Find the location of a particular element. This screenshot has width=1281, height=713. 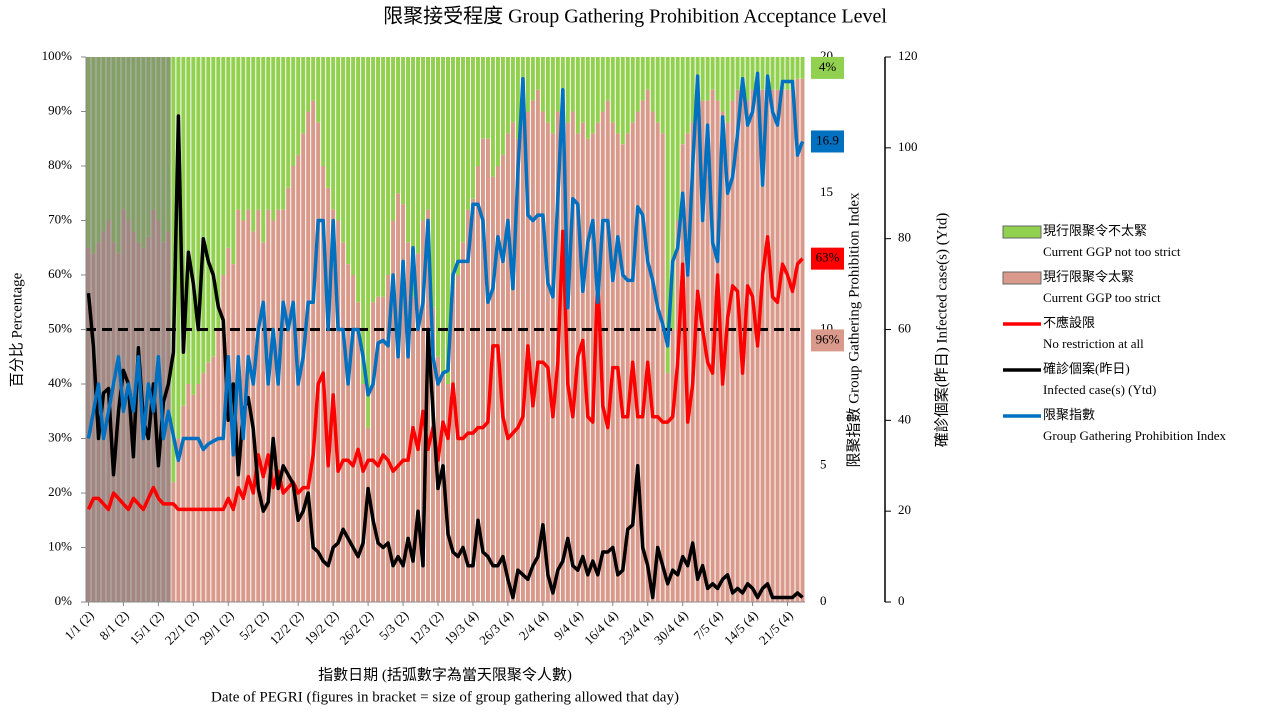

legend-label: 不應設限 is located at coordinates (1069, 322).